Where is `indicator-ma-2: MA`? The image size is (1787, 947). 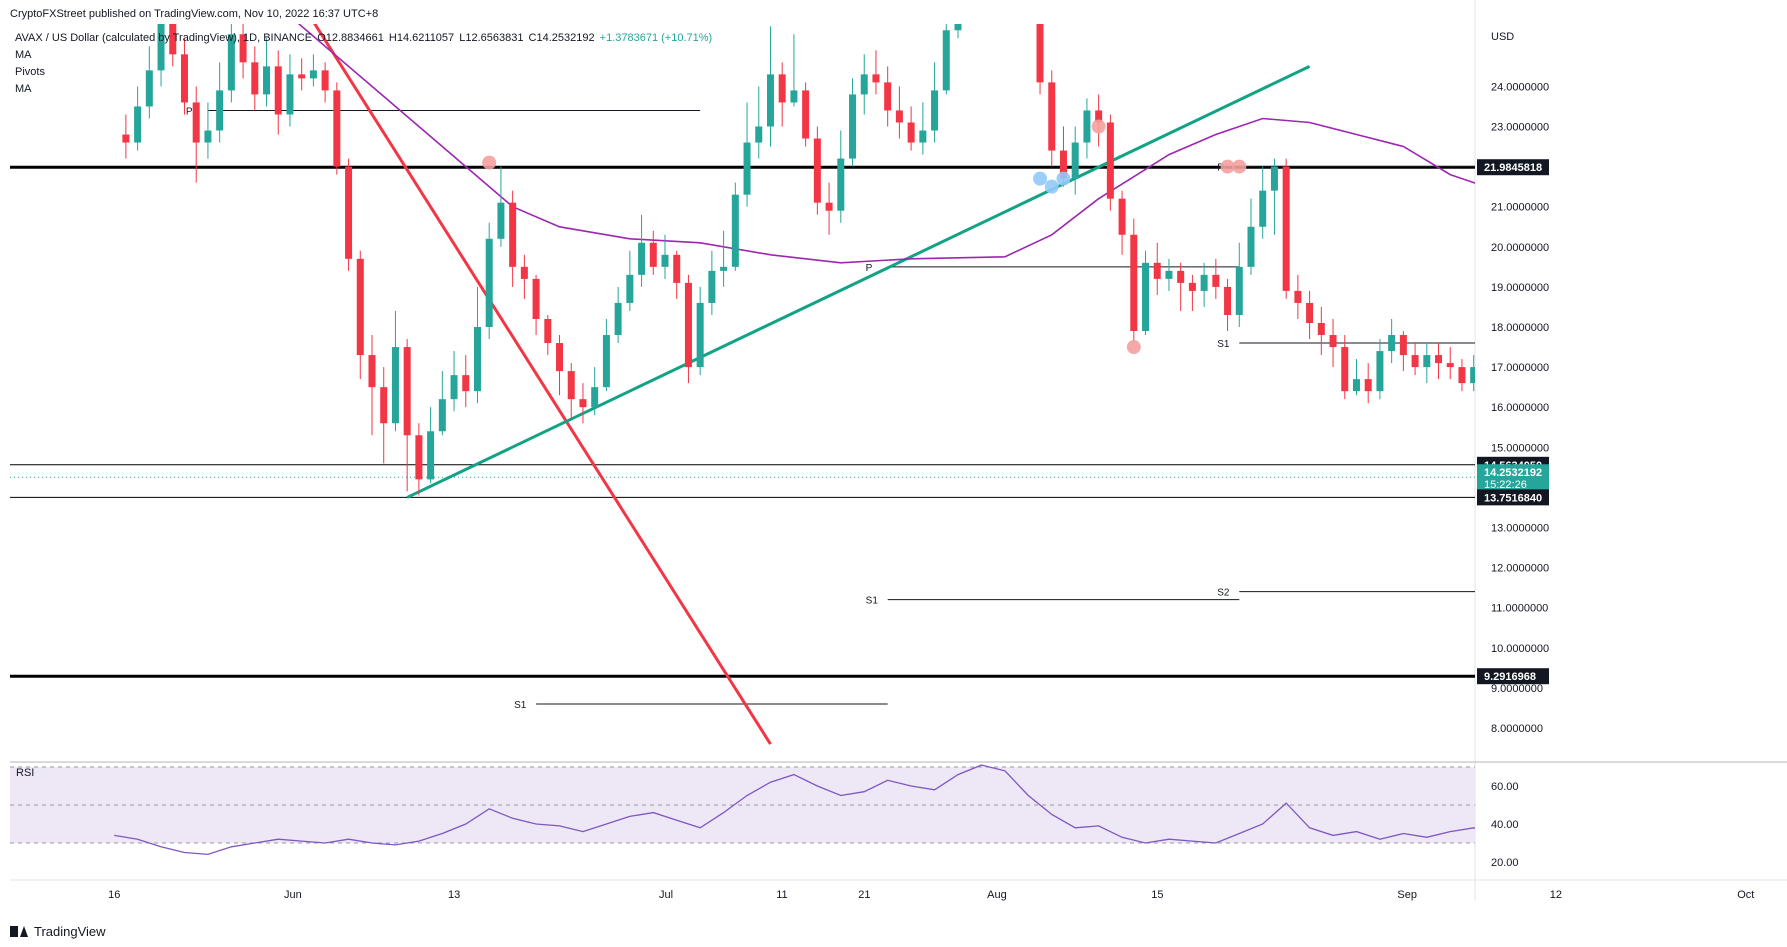
indicator-ma-2: MA is located at coordinates (23, 89).